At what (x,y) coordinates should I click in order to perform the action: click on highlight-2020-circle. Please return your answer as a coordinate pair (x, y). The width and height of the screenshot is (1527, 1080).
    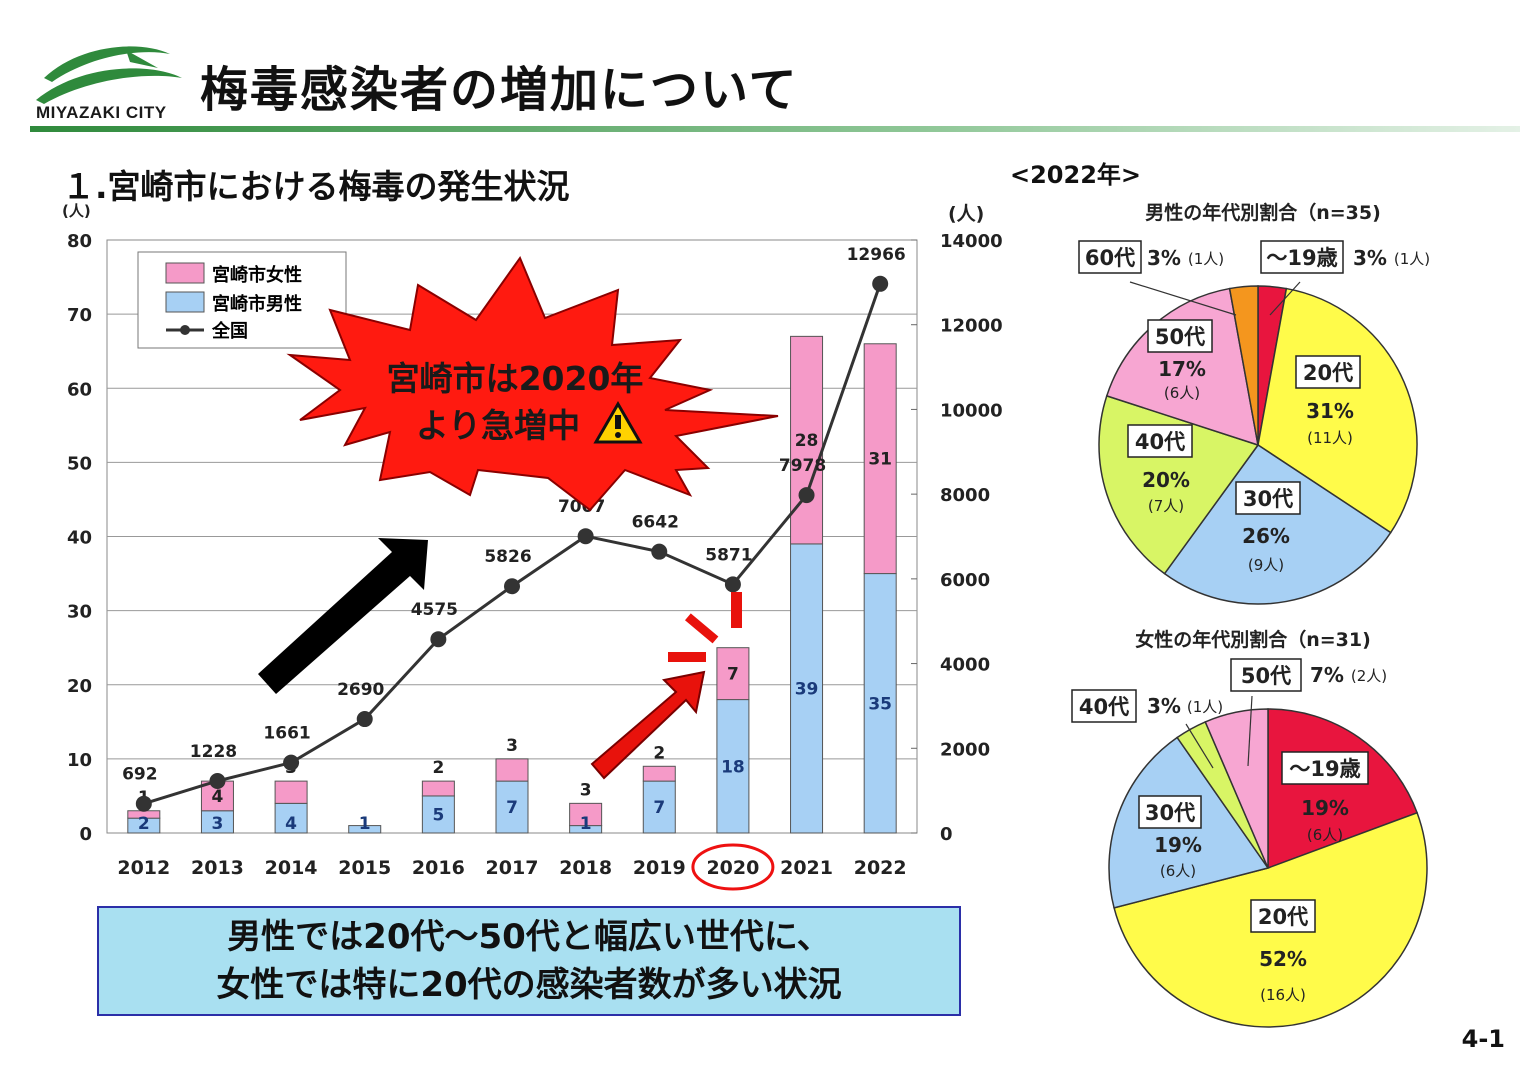
    Looking at the image, I should click on (733, 867).